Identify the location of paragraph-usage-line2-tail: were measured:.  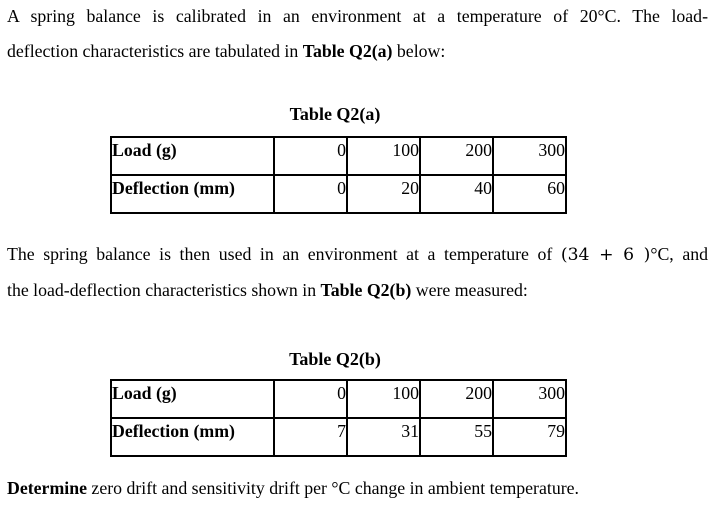
(469, 290).